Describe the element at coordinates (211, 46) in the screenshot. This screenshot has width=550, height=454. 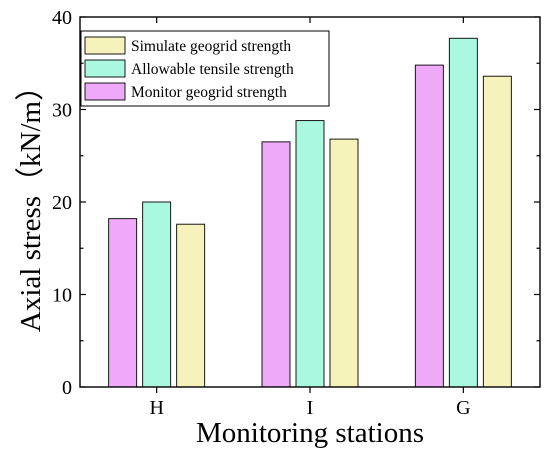
I see `legend-label: Simulate geogrid strength` at that location.